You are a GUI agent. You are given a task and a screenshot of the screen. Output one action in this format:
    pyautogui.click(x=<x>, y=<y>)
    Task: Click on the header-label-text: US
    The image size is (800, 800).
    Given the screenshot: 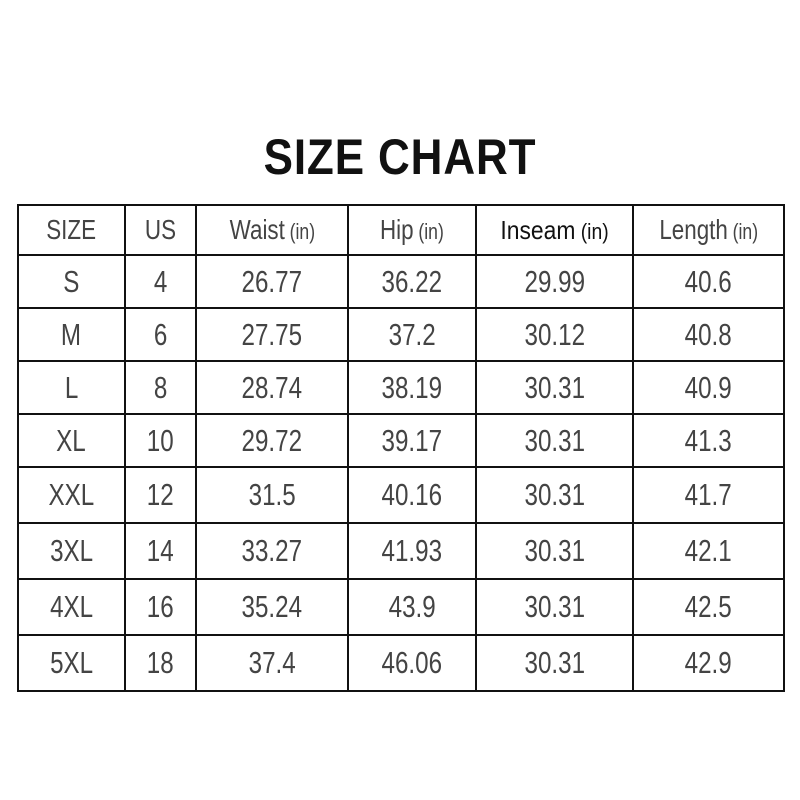 What is the action you would take?
    pyautogui.click(x=160, y=229)
    